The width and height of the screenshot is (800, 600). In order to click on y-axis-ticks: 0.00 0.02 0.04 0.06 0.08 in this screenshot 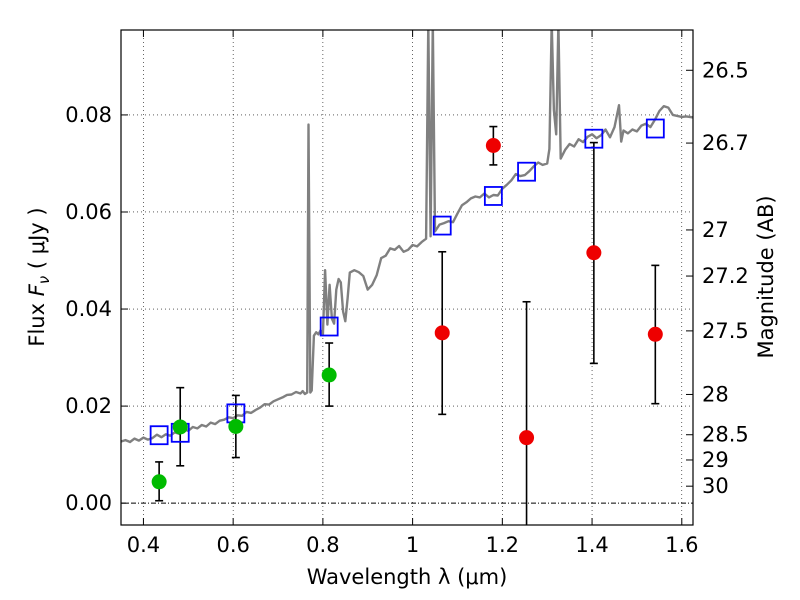, I will do `click(96, 309)`.